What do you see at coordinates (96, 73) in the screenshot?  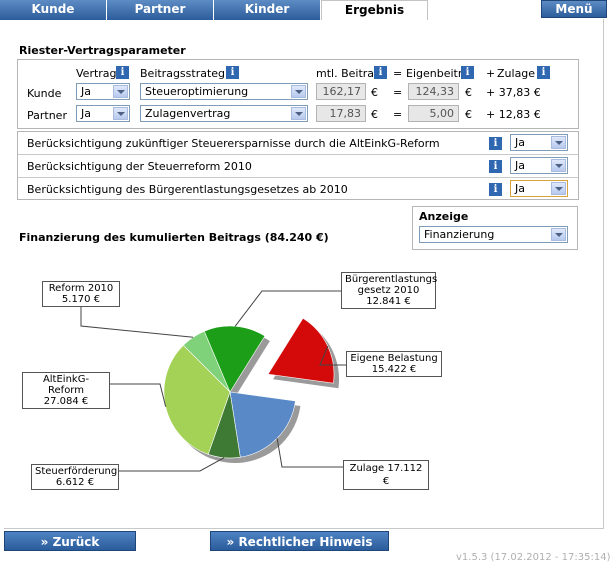 I see `col-vertrag-label: Vertrag` at bounding box center [96, 73].